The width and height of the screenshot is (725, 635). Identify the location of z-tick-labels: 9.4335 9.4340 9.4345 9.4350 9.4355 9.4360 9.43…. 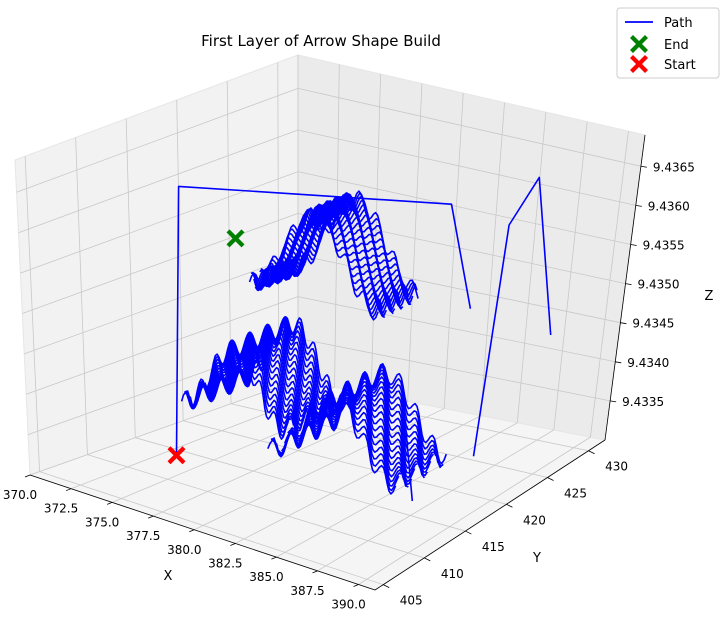
(658, 284).